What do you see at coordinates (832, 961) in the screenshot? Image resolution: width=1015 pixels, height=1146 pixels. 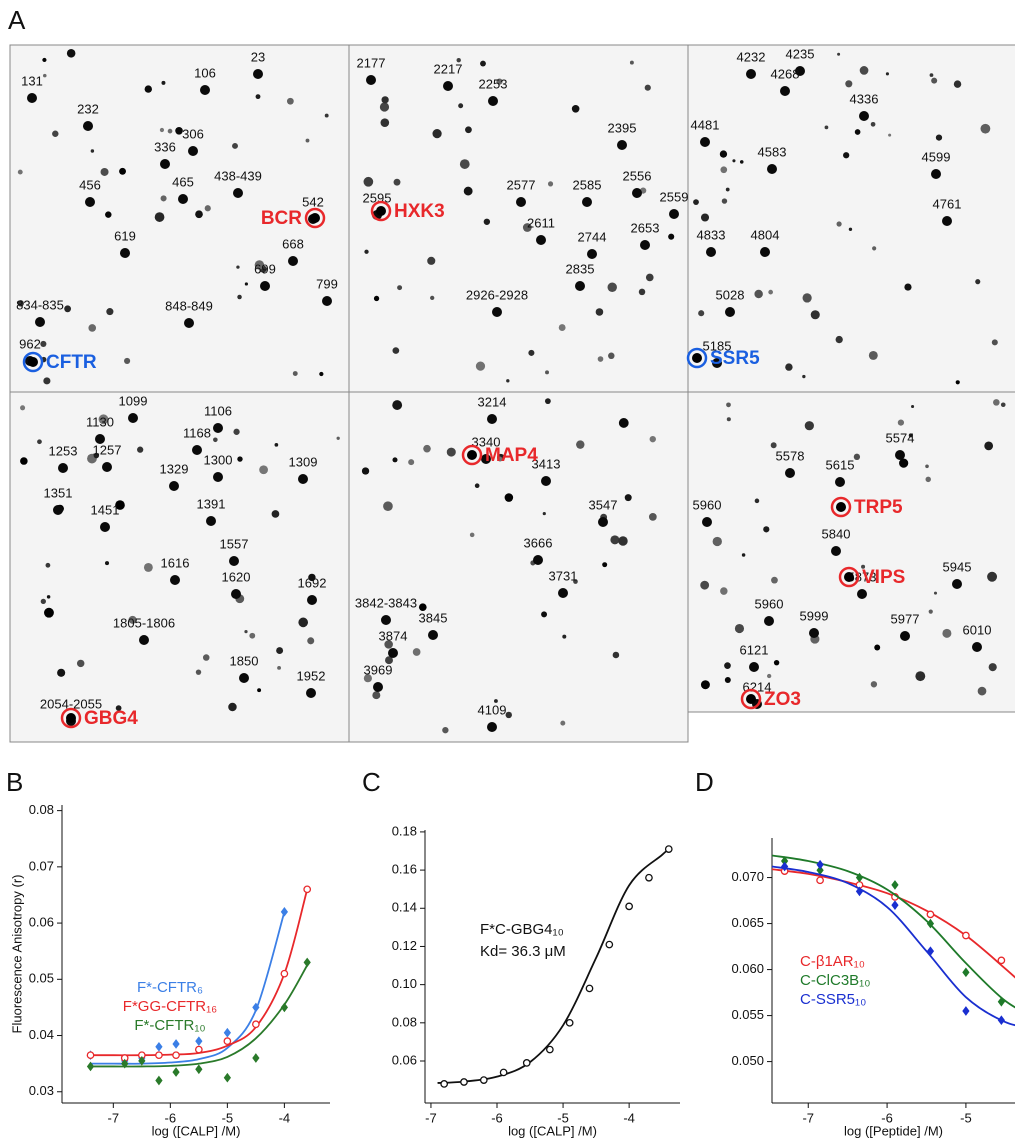 I see `legend-entry: C-β1AR₁₀` at bounding box center [832, 961].